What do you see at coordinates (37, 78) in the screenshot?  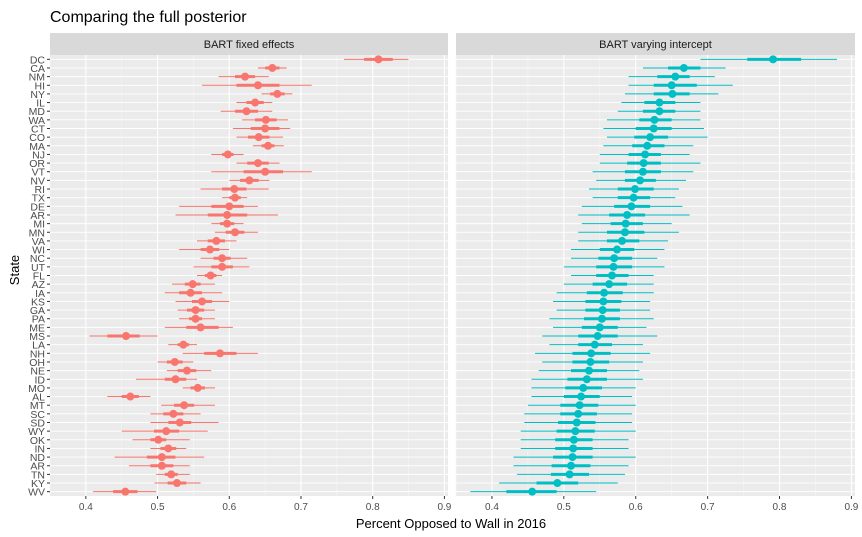 I see `y-tick-label: NM` at bounding box center [37, 78].